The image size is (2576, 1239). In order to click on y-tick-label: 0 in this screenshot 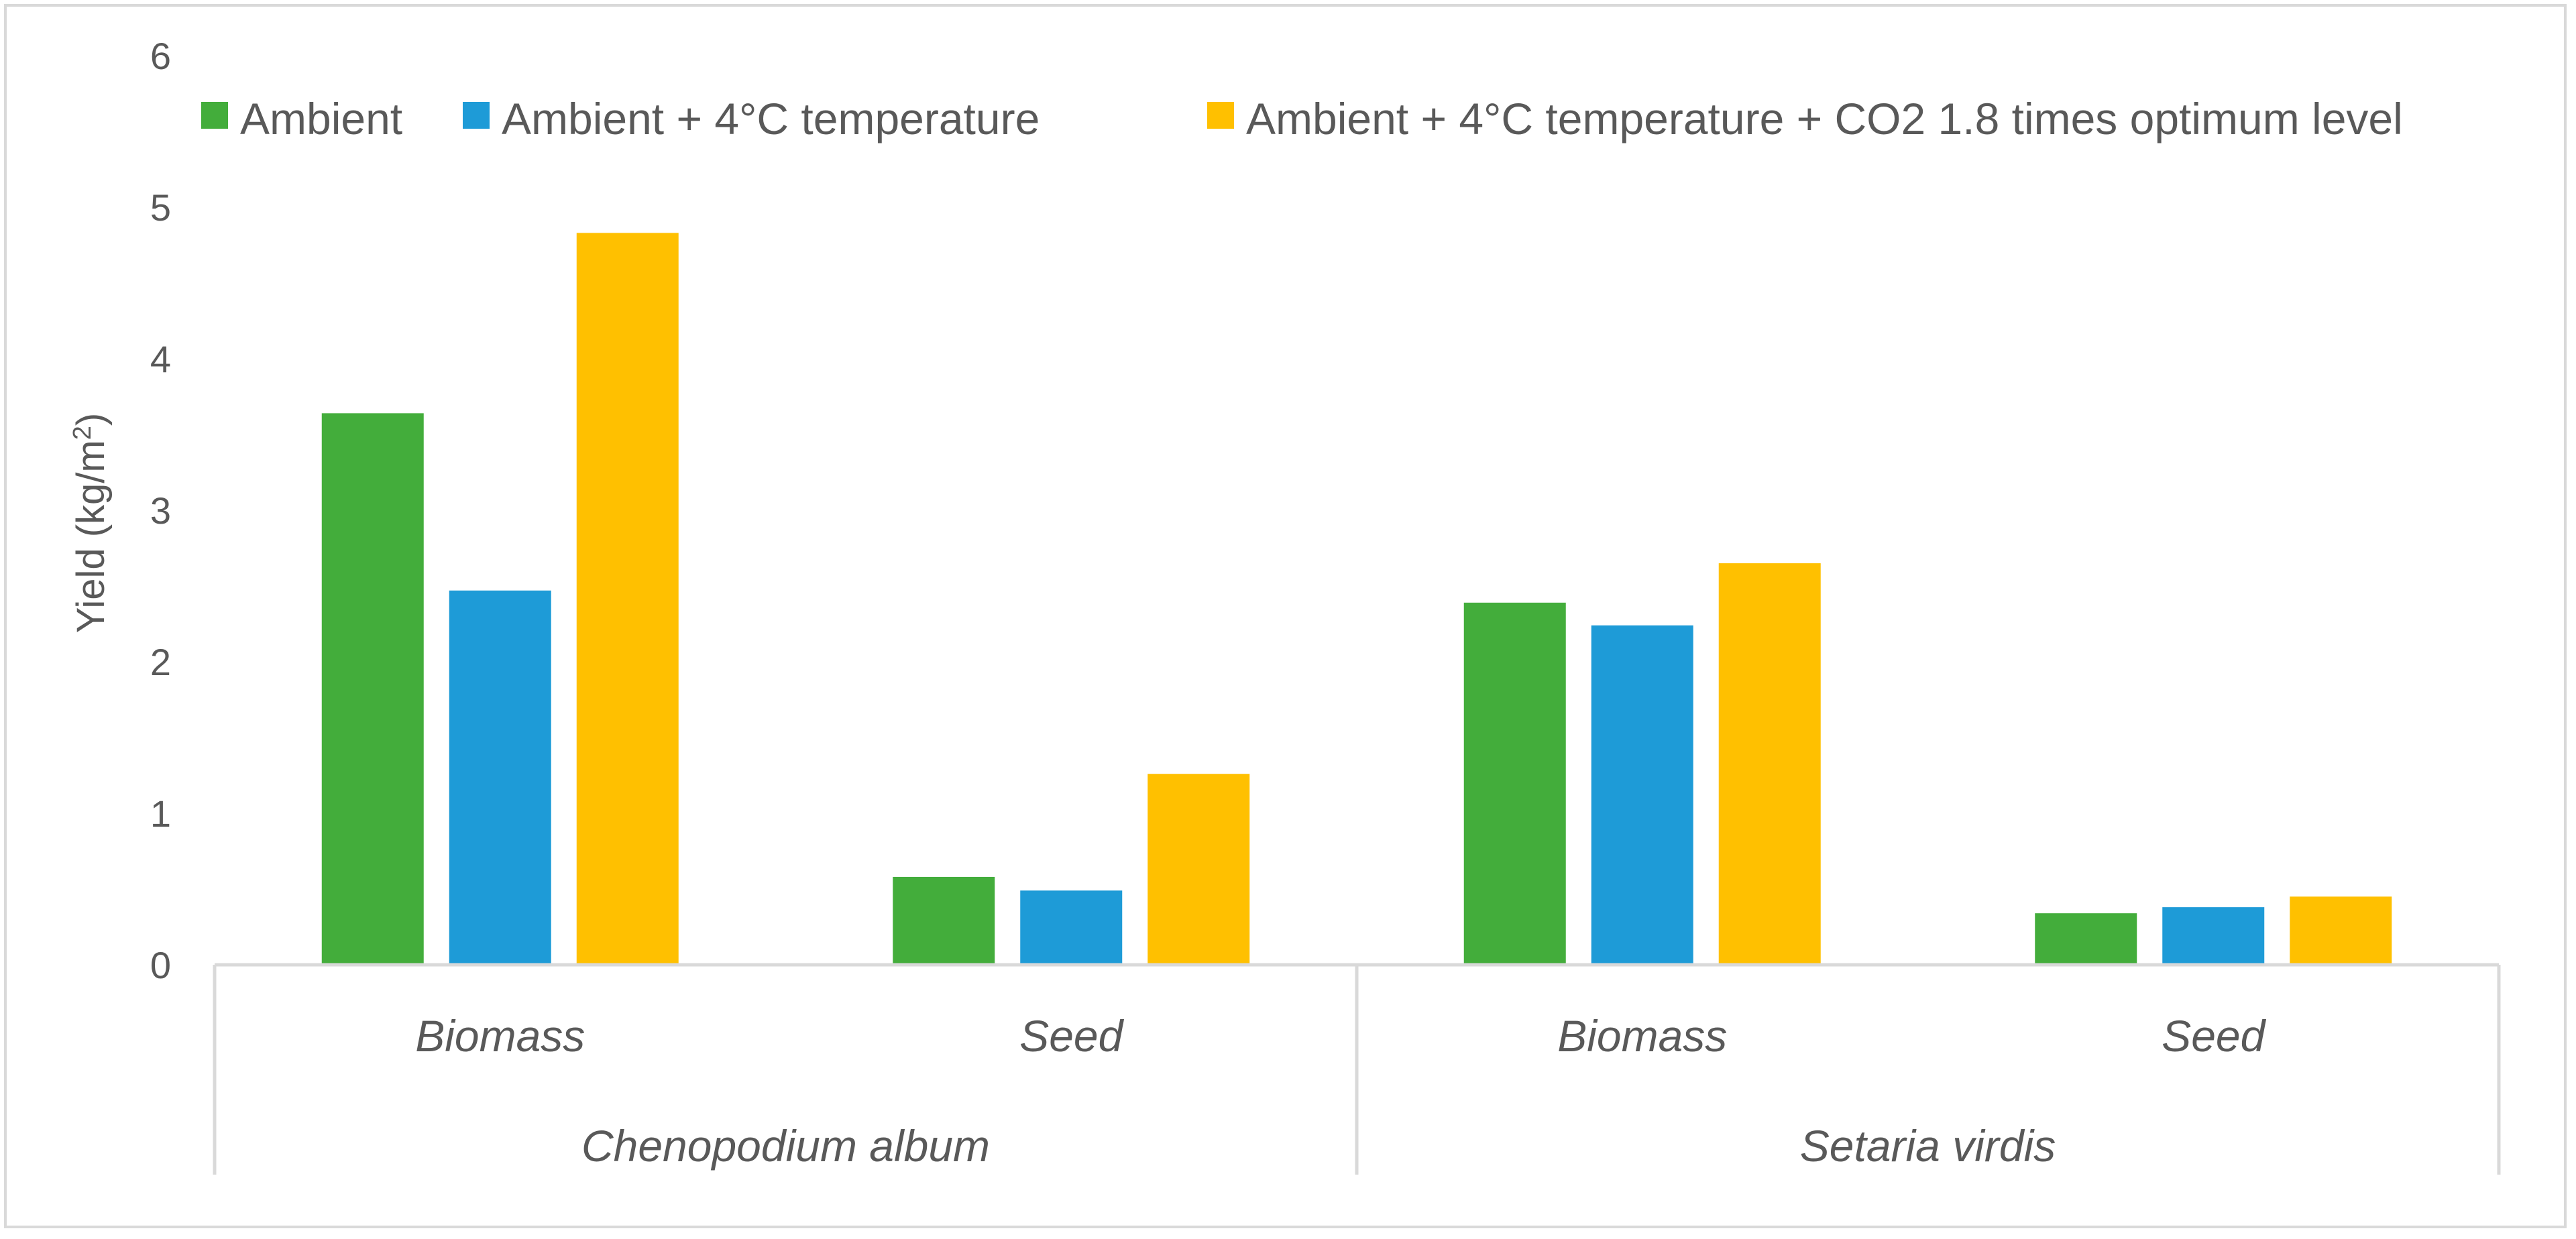, I will do `click(160, 965)`.